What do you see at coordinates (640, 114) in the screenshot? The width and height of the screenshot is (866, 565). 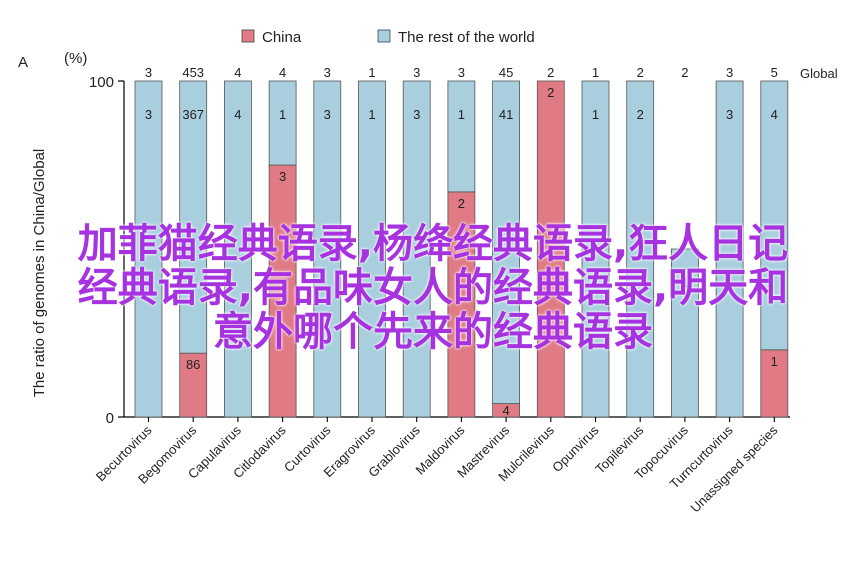 I see `rest-count-11: 2` at bounding box center [640, 114].